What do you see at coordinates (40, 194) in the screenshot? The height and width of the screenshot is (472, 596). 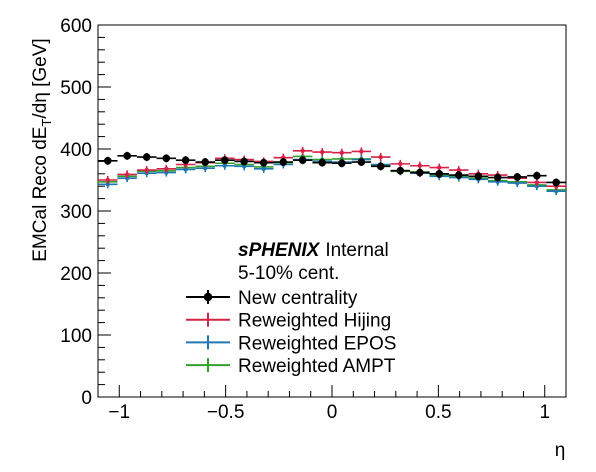 I see `y-axis-label-main: EMCal Reco dE` at bounding box center [40, 194].